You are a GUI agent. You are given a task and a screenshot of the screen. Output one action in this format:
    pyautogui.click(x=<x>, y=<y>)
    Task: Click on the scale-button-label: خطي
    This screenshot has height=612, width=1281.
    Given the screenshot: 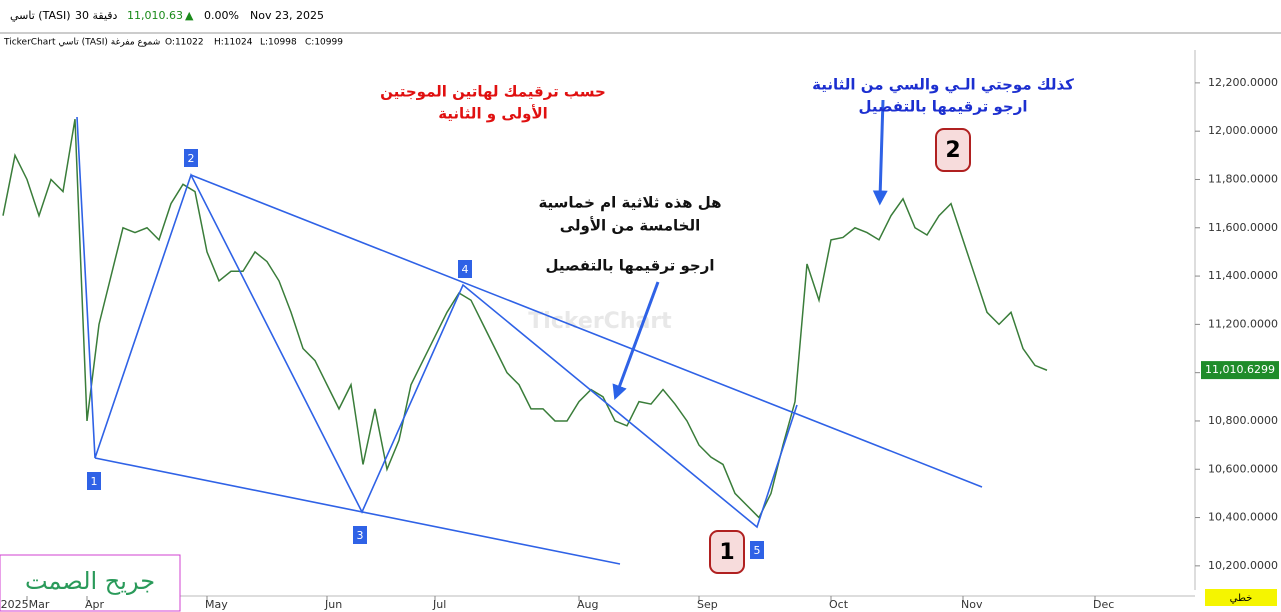 What is the action you would take?
    pyautogui.click(x=1241, y=598)
    